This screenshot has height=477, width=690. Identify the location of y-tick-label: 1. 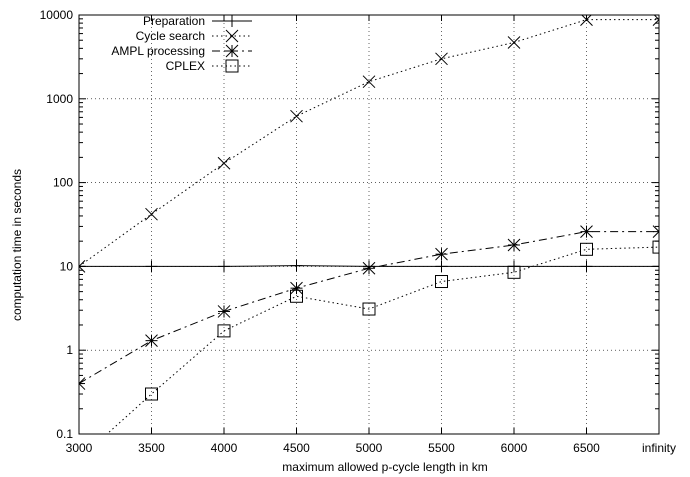
(69, 350).